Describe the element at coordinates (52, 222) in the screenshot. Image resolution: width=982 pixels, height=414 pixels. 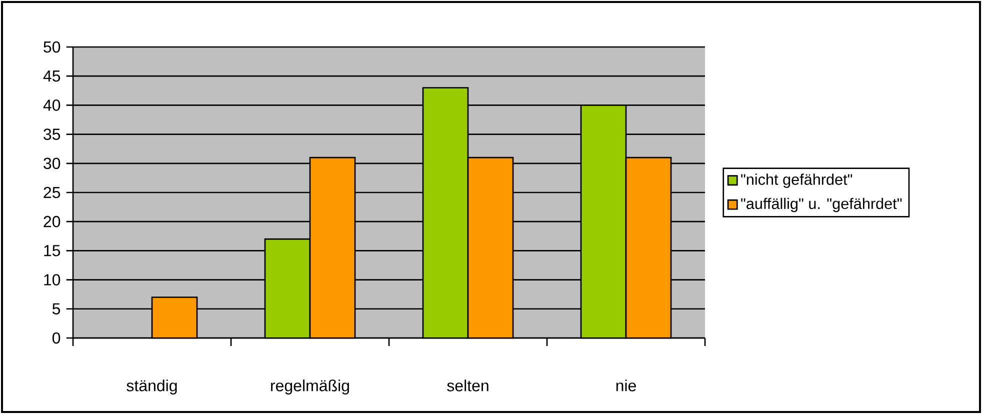
I see `y-tick-label: 20` at that location.